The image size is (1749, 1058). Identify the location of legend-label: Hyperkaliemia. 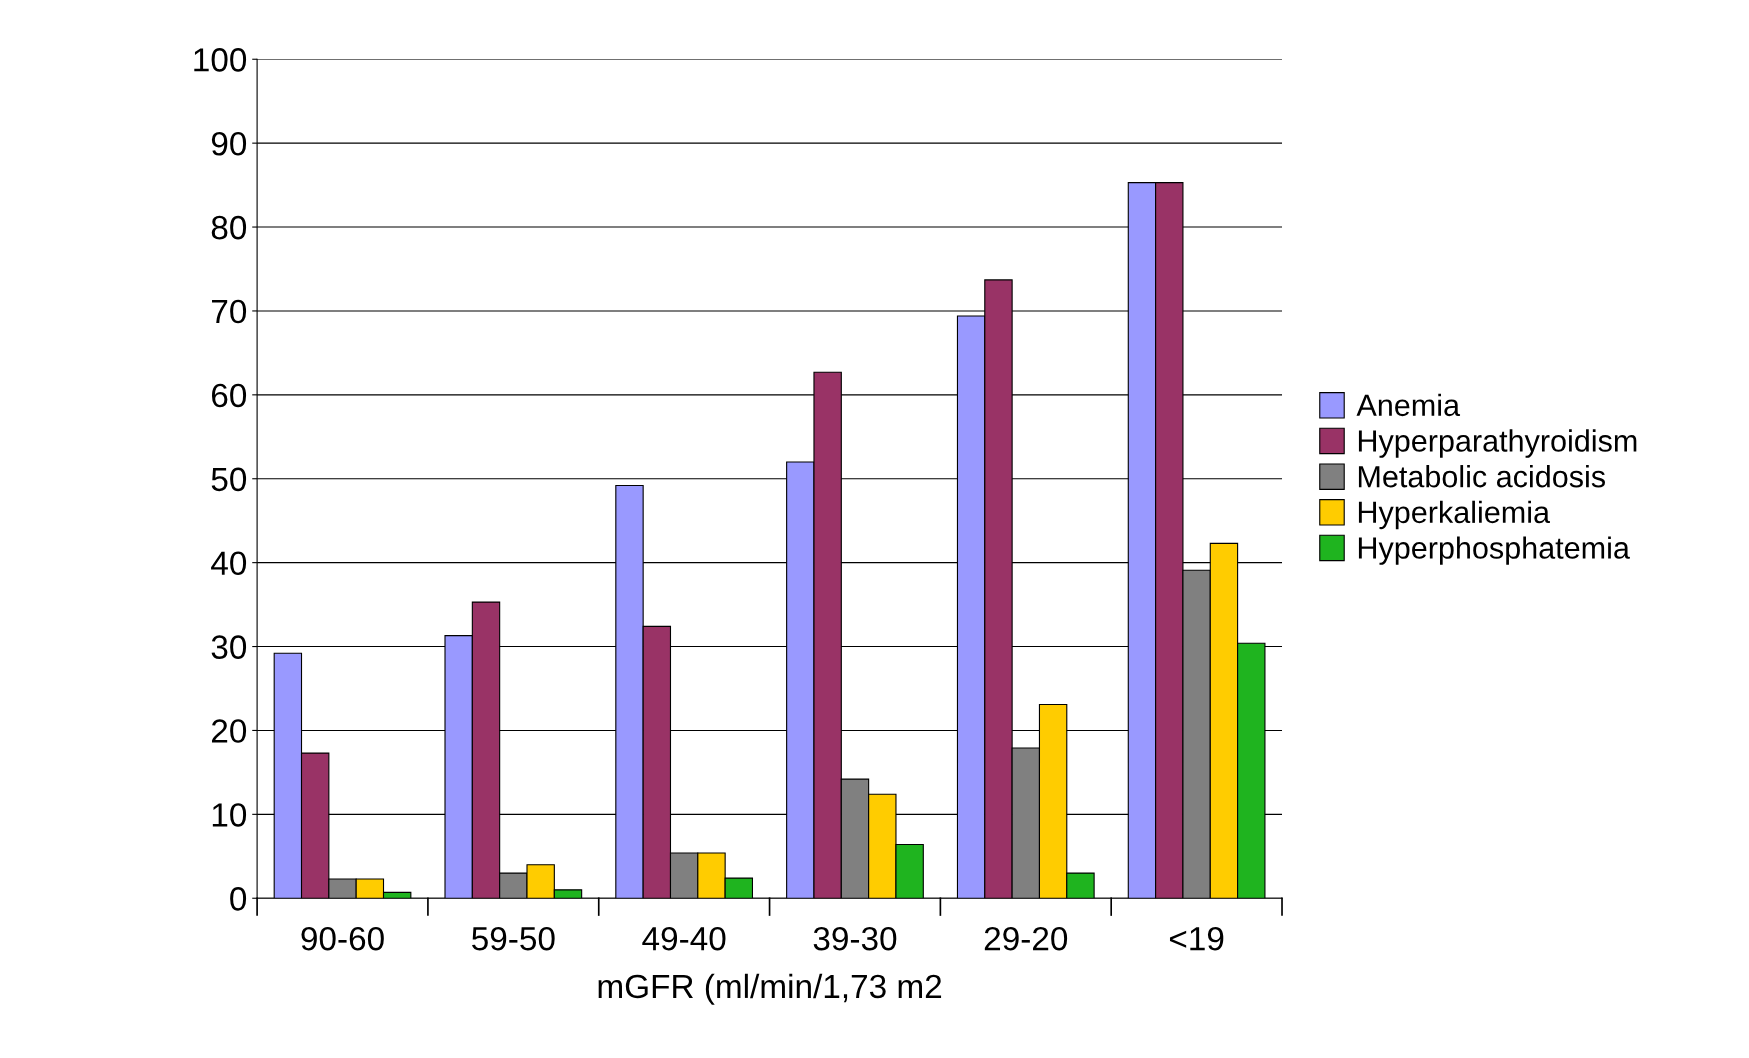
(1454, 515).